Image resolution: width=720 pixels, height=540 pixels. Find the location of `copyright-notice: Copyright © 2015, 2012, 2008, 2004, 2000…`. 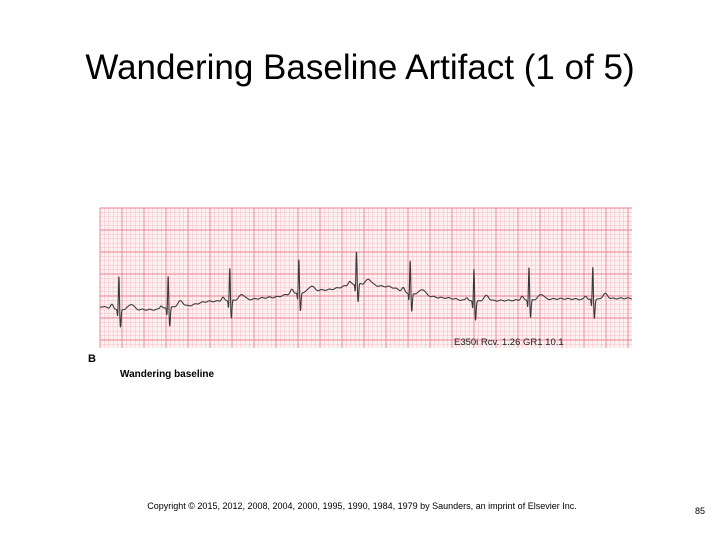

copyright-notice: Copyright © 2015, 2012, 2008, 2004, 2000… is located at coordinates (362, 506).